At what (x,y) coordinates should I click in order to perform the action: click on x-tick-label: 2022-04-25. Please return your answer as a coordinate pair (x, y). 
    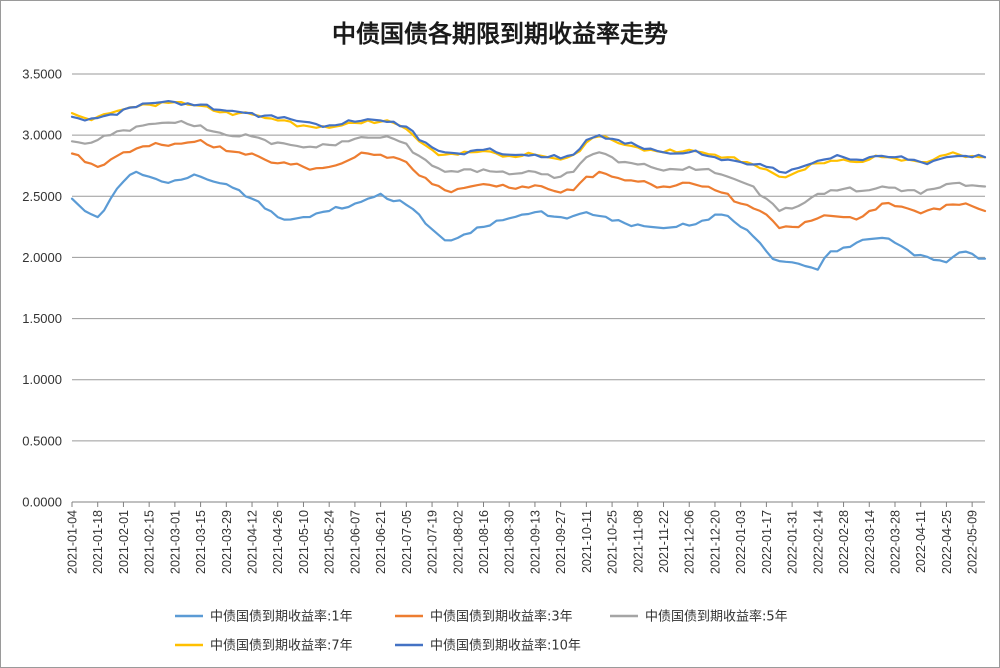
    Looking at the image, I should click on (947, 542).